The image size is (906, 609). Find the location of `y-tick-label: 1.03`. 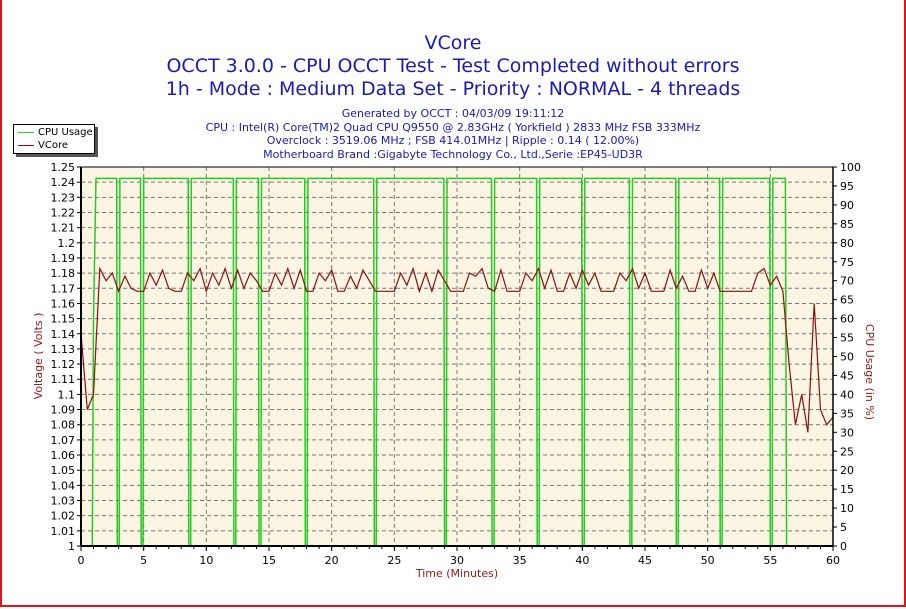

y-tick-label: 1.03 is located at coordinates (63, 501).